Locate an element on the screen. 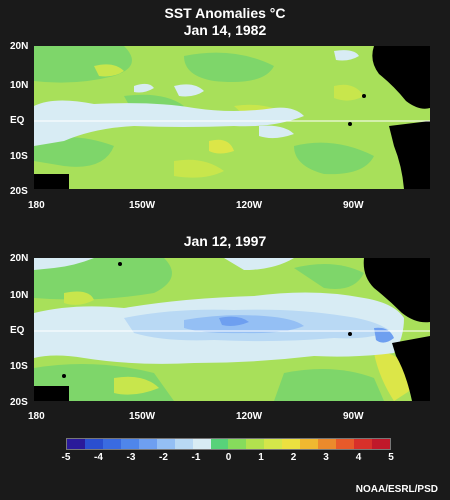 This screenshot has width=450, height=500. colorbar-tick-label: -2 is located at coordinates (163, 457).